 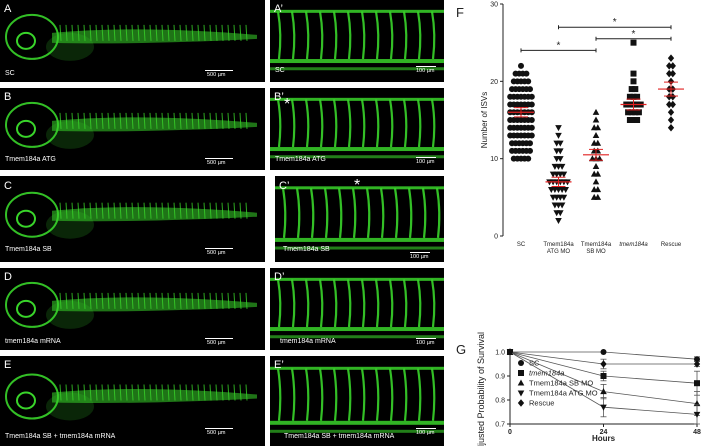 I want to click on defect-asterisk: *, so click(x=287, y=104).